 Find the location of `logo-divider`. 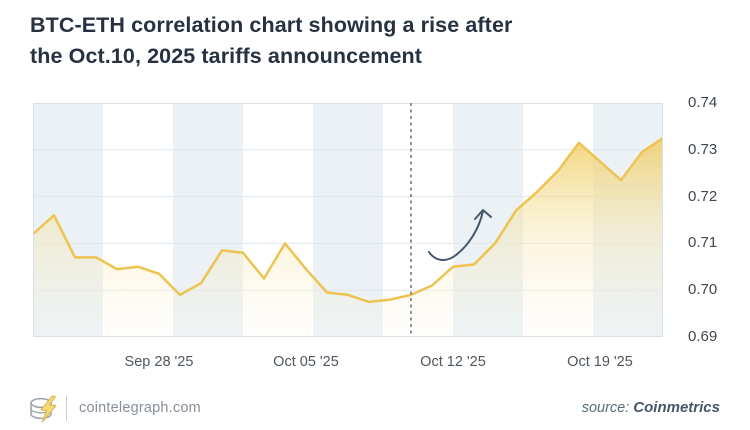

logo-divider is located at coordinates (66, 408).